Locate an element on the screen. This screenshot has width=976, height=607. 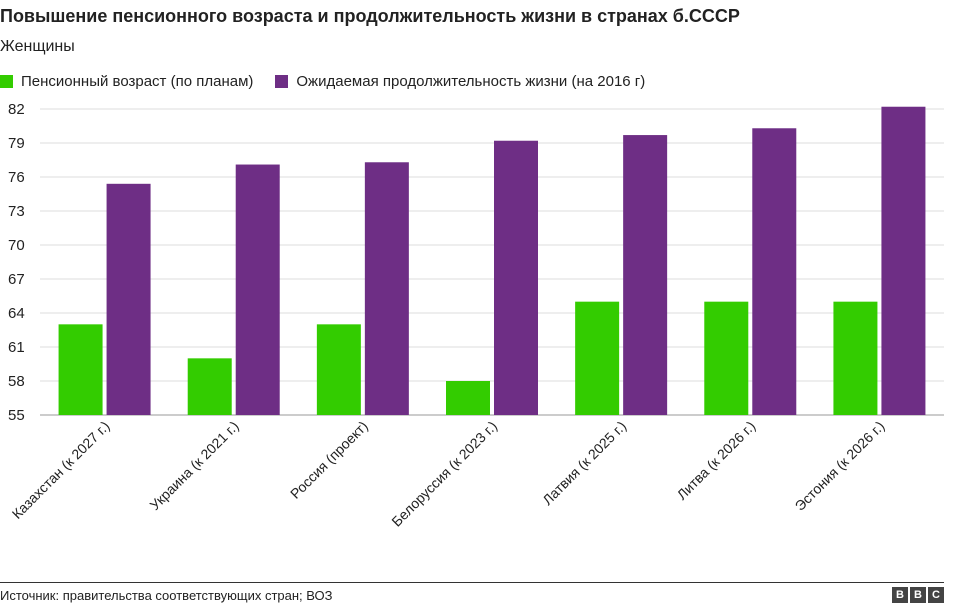
bbc-logo: B B C is located at coordinates (918, 595).